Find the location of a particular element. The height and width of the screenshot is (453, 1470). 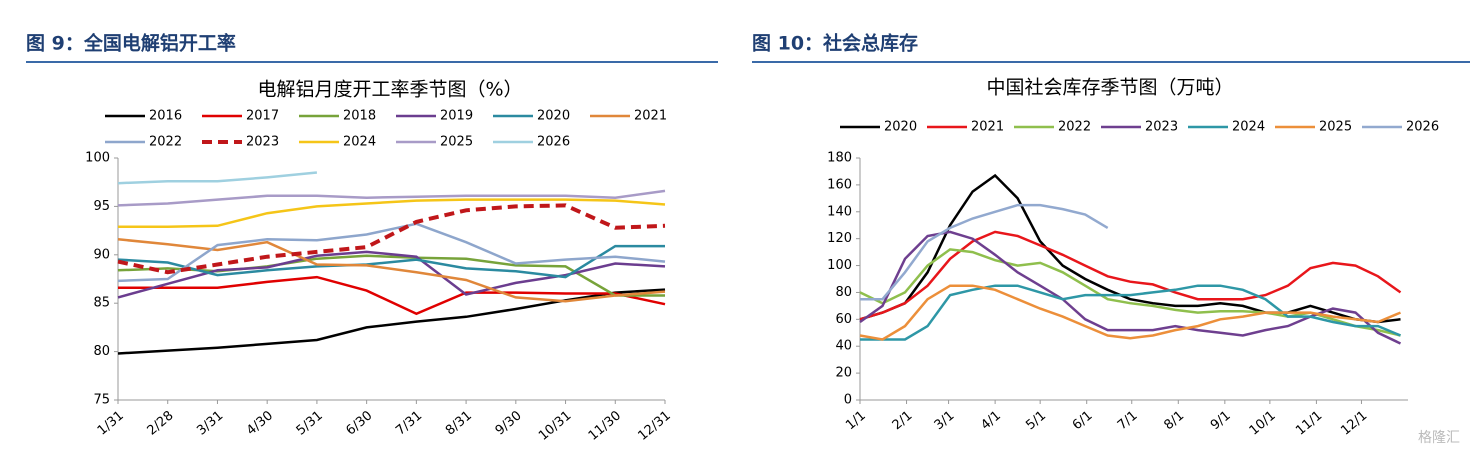

x-tick-label: 2/28 is located at coordinates (161, 423).